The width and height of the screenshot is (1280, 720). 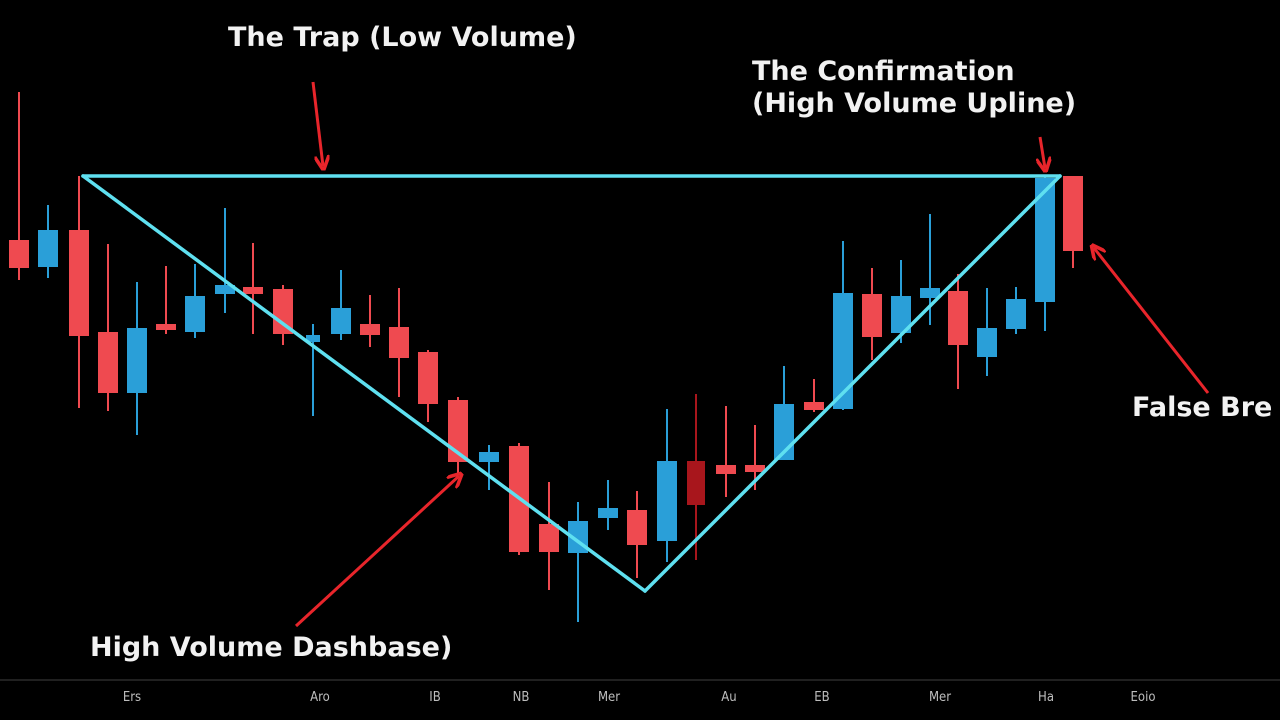 What do you see at coordinates (317, 123) in the screenshot?
I see `trap-arrow-icon` at bounding box center [317, 123].